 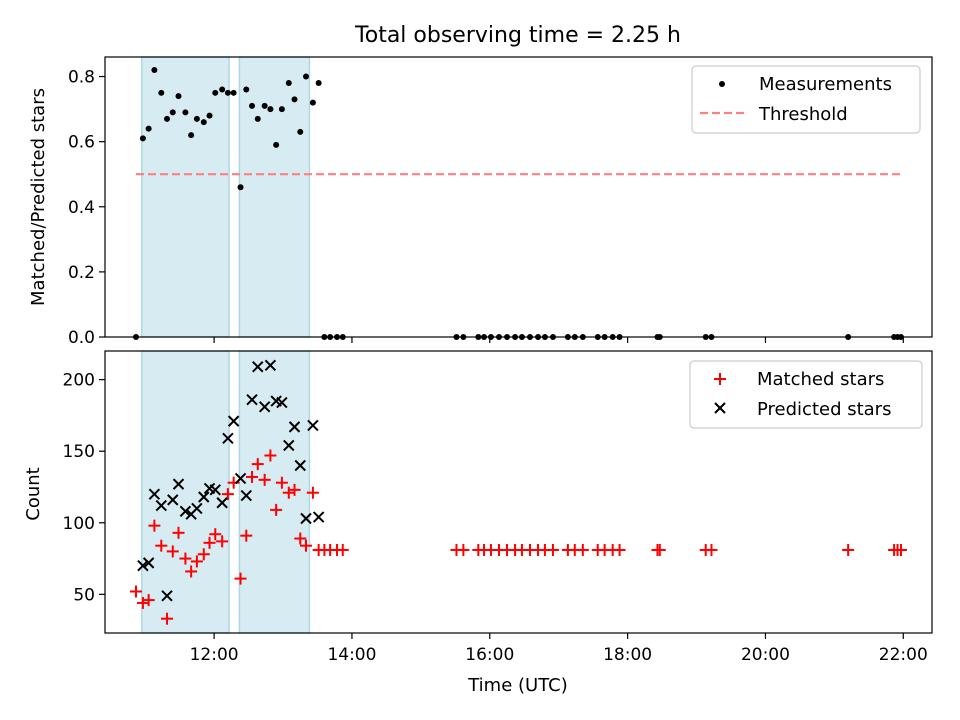 I want to click on top-legend: Measurements Threshold, so click(x=806, y=99).